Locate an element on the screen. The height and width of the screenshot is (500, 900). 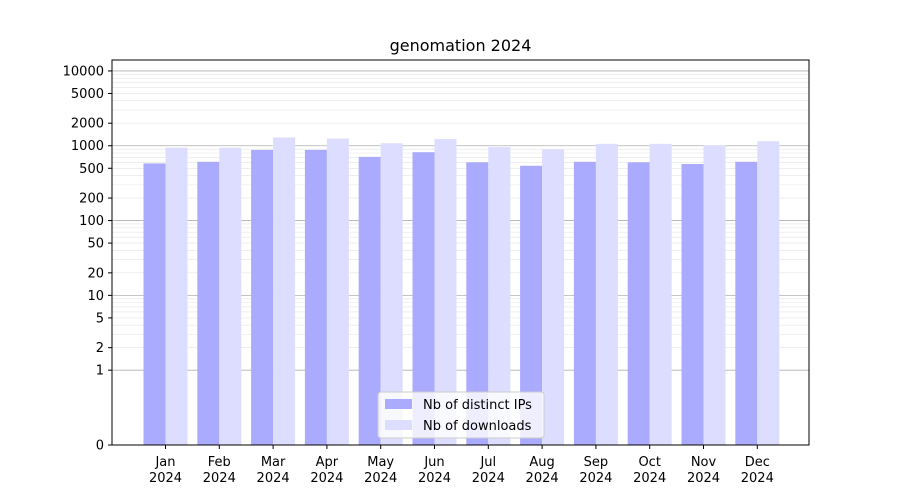
y-tick-label: 1000 is located at coordinates (87, 146).